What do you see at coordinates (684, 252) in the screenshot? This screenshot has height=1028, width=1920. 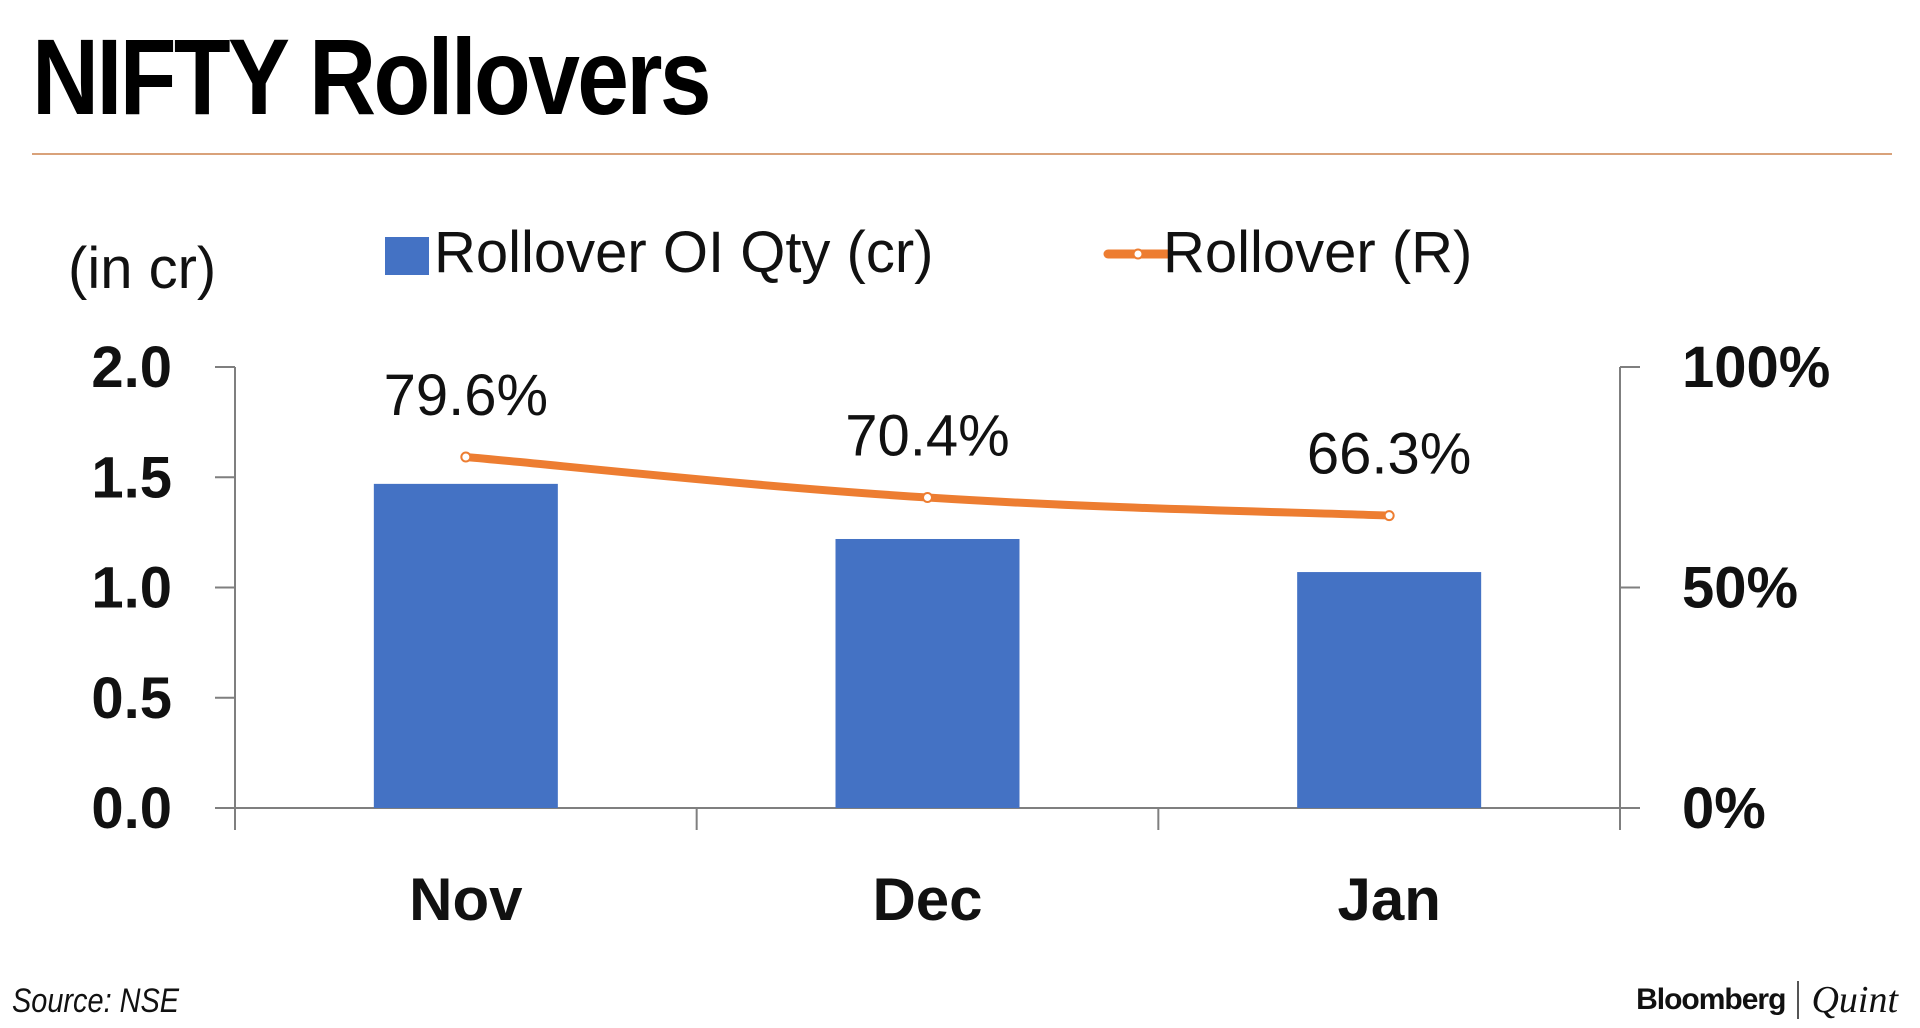 I see `legend-label-bar-series: Rollover OI Qty (cr)` at bounding box center [684, 252].